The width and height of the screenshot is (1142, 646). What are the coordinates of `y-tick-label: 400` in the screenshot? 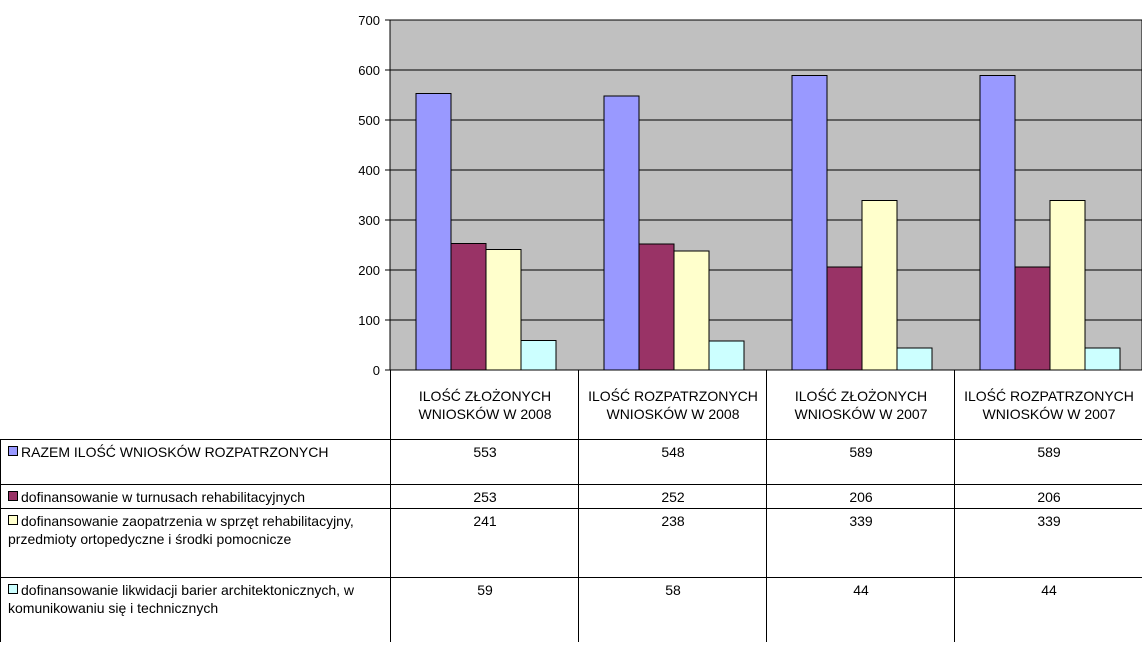 It's located at (369, 170).